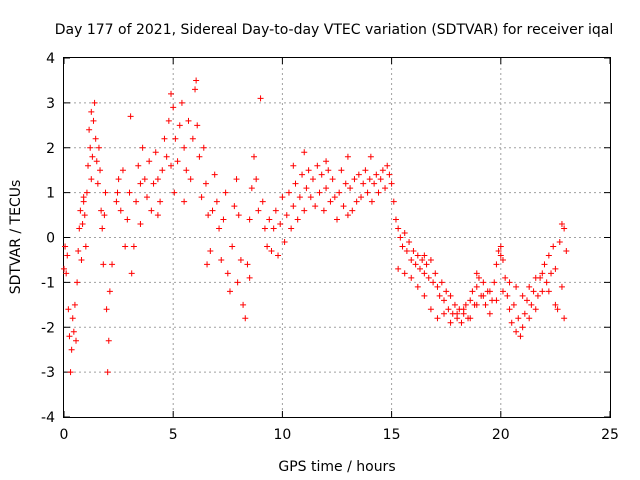  What do you see at coordinates (48, 328) in the screenshot?
I see `y-tick-label: -2` at bounding box center [48, 328].